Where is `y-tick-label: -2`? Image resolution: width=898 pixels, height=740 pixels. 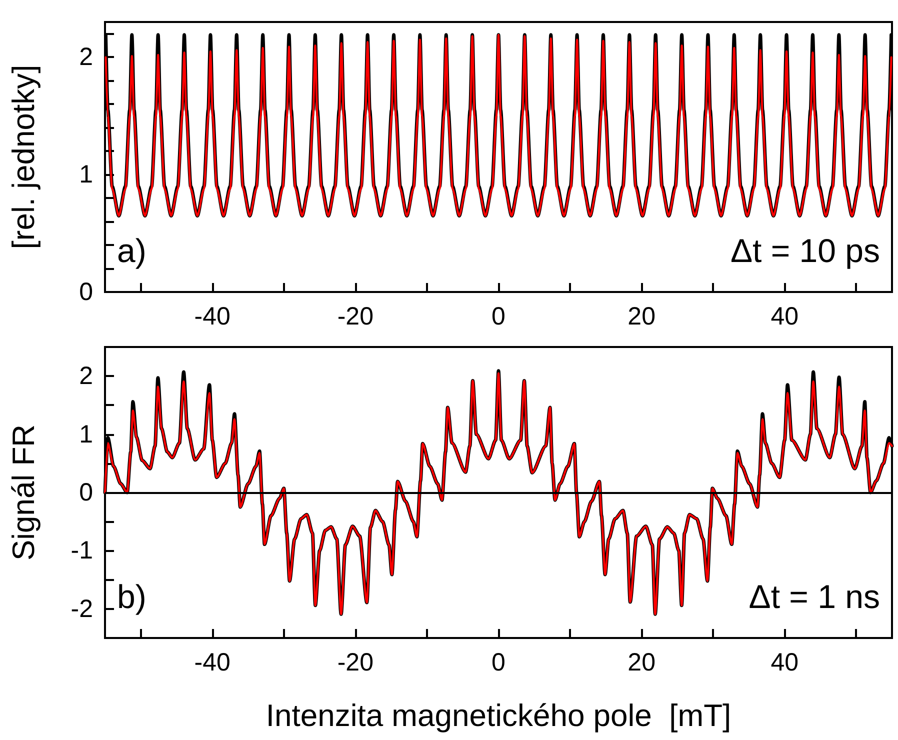 y-tick-label: -2 is located at coordinates (81, 608).